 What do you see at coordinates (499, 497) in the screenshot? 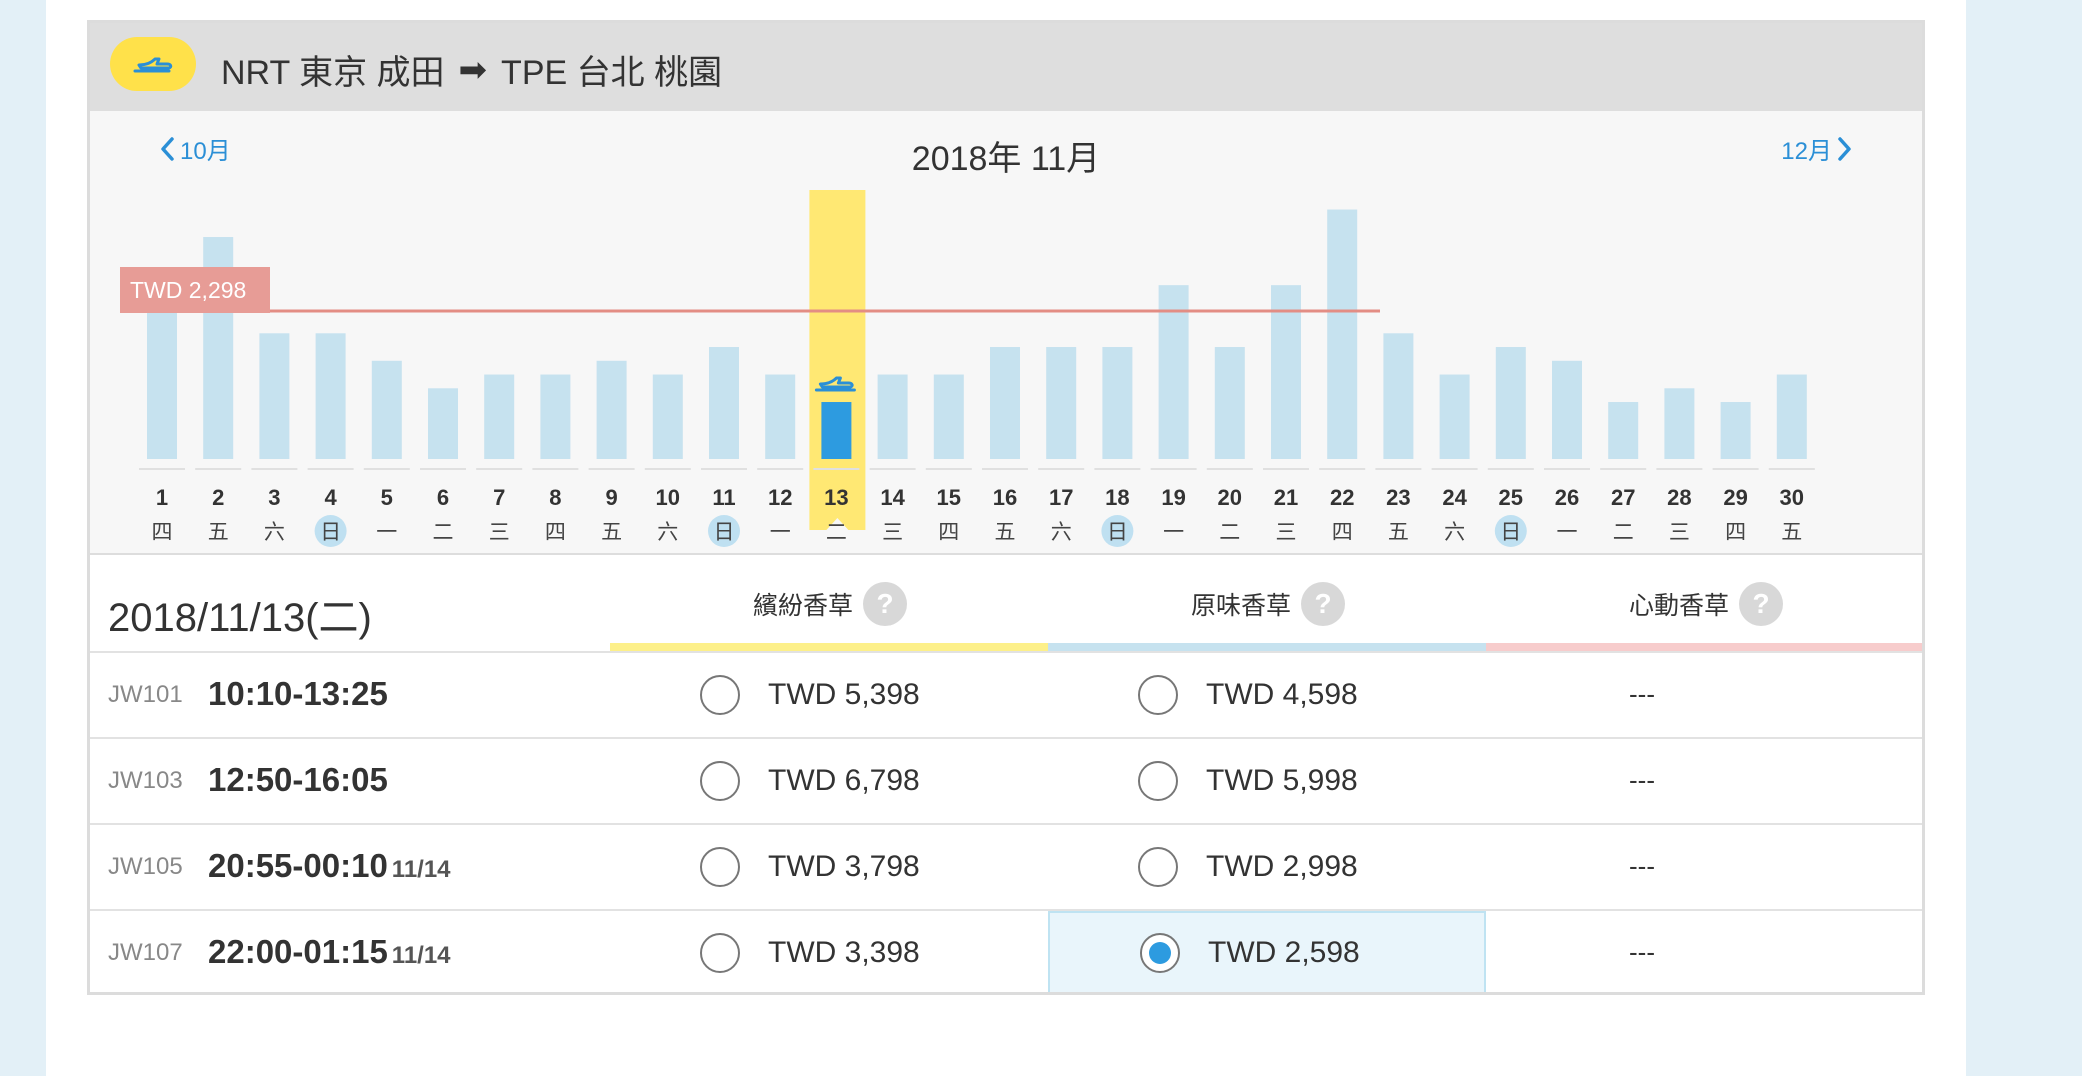
I see `day-label: 7` at bounding box center [499, 497].